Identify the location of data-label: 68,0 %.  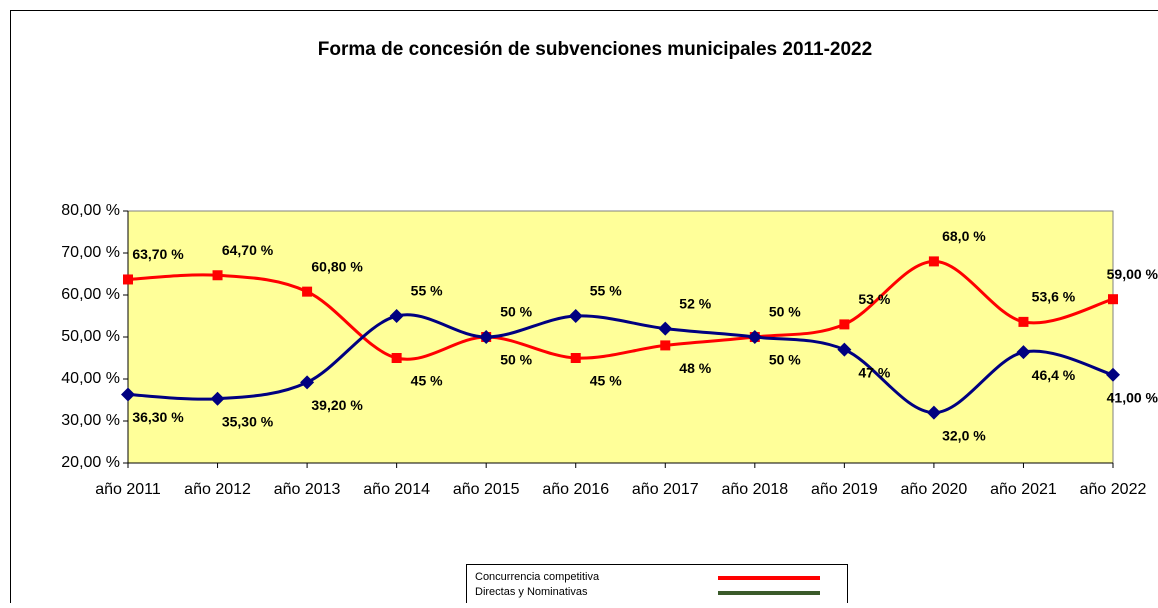
(964, 236).